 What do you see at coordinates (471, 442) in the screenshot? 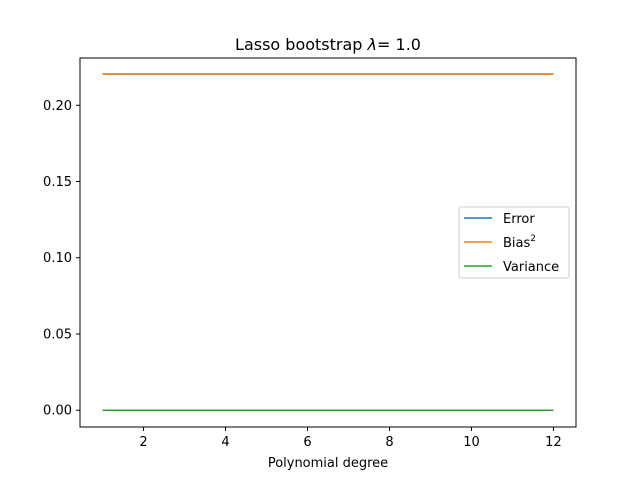
I see `x-tick-label: 10` at bounding box center [471, 442].